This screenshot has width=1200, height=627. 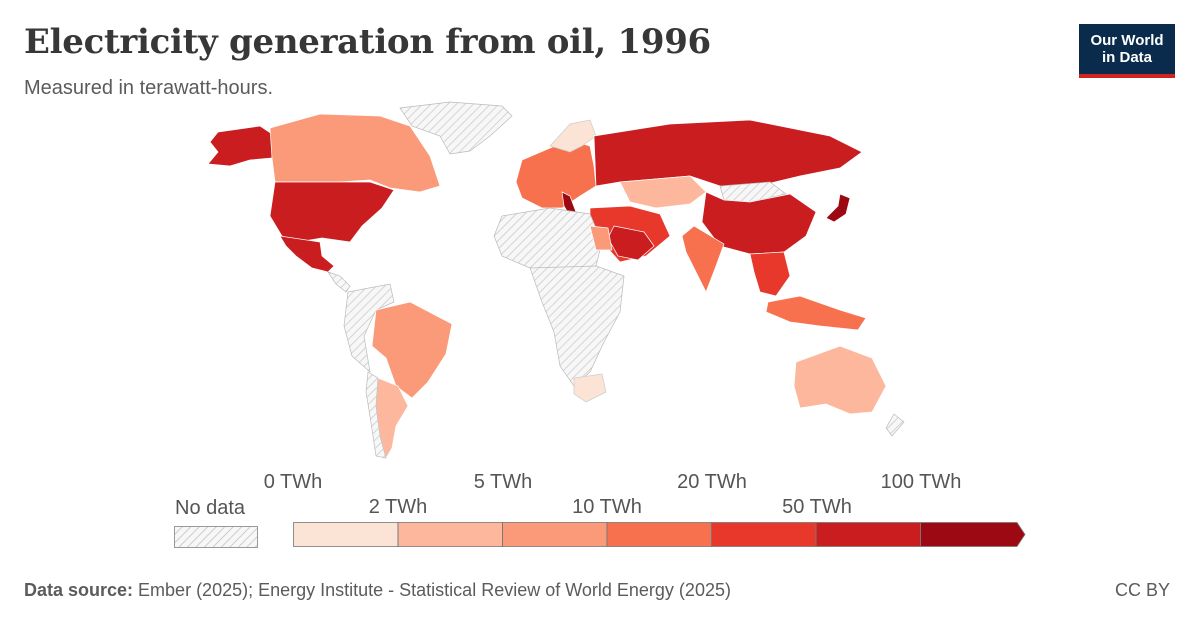 What do you see at coordinates (369, 328) in the screenshot?
I see `region-south-america-north` at bounding box center [369, 328].